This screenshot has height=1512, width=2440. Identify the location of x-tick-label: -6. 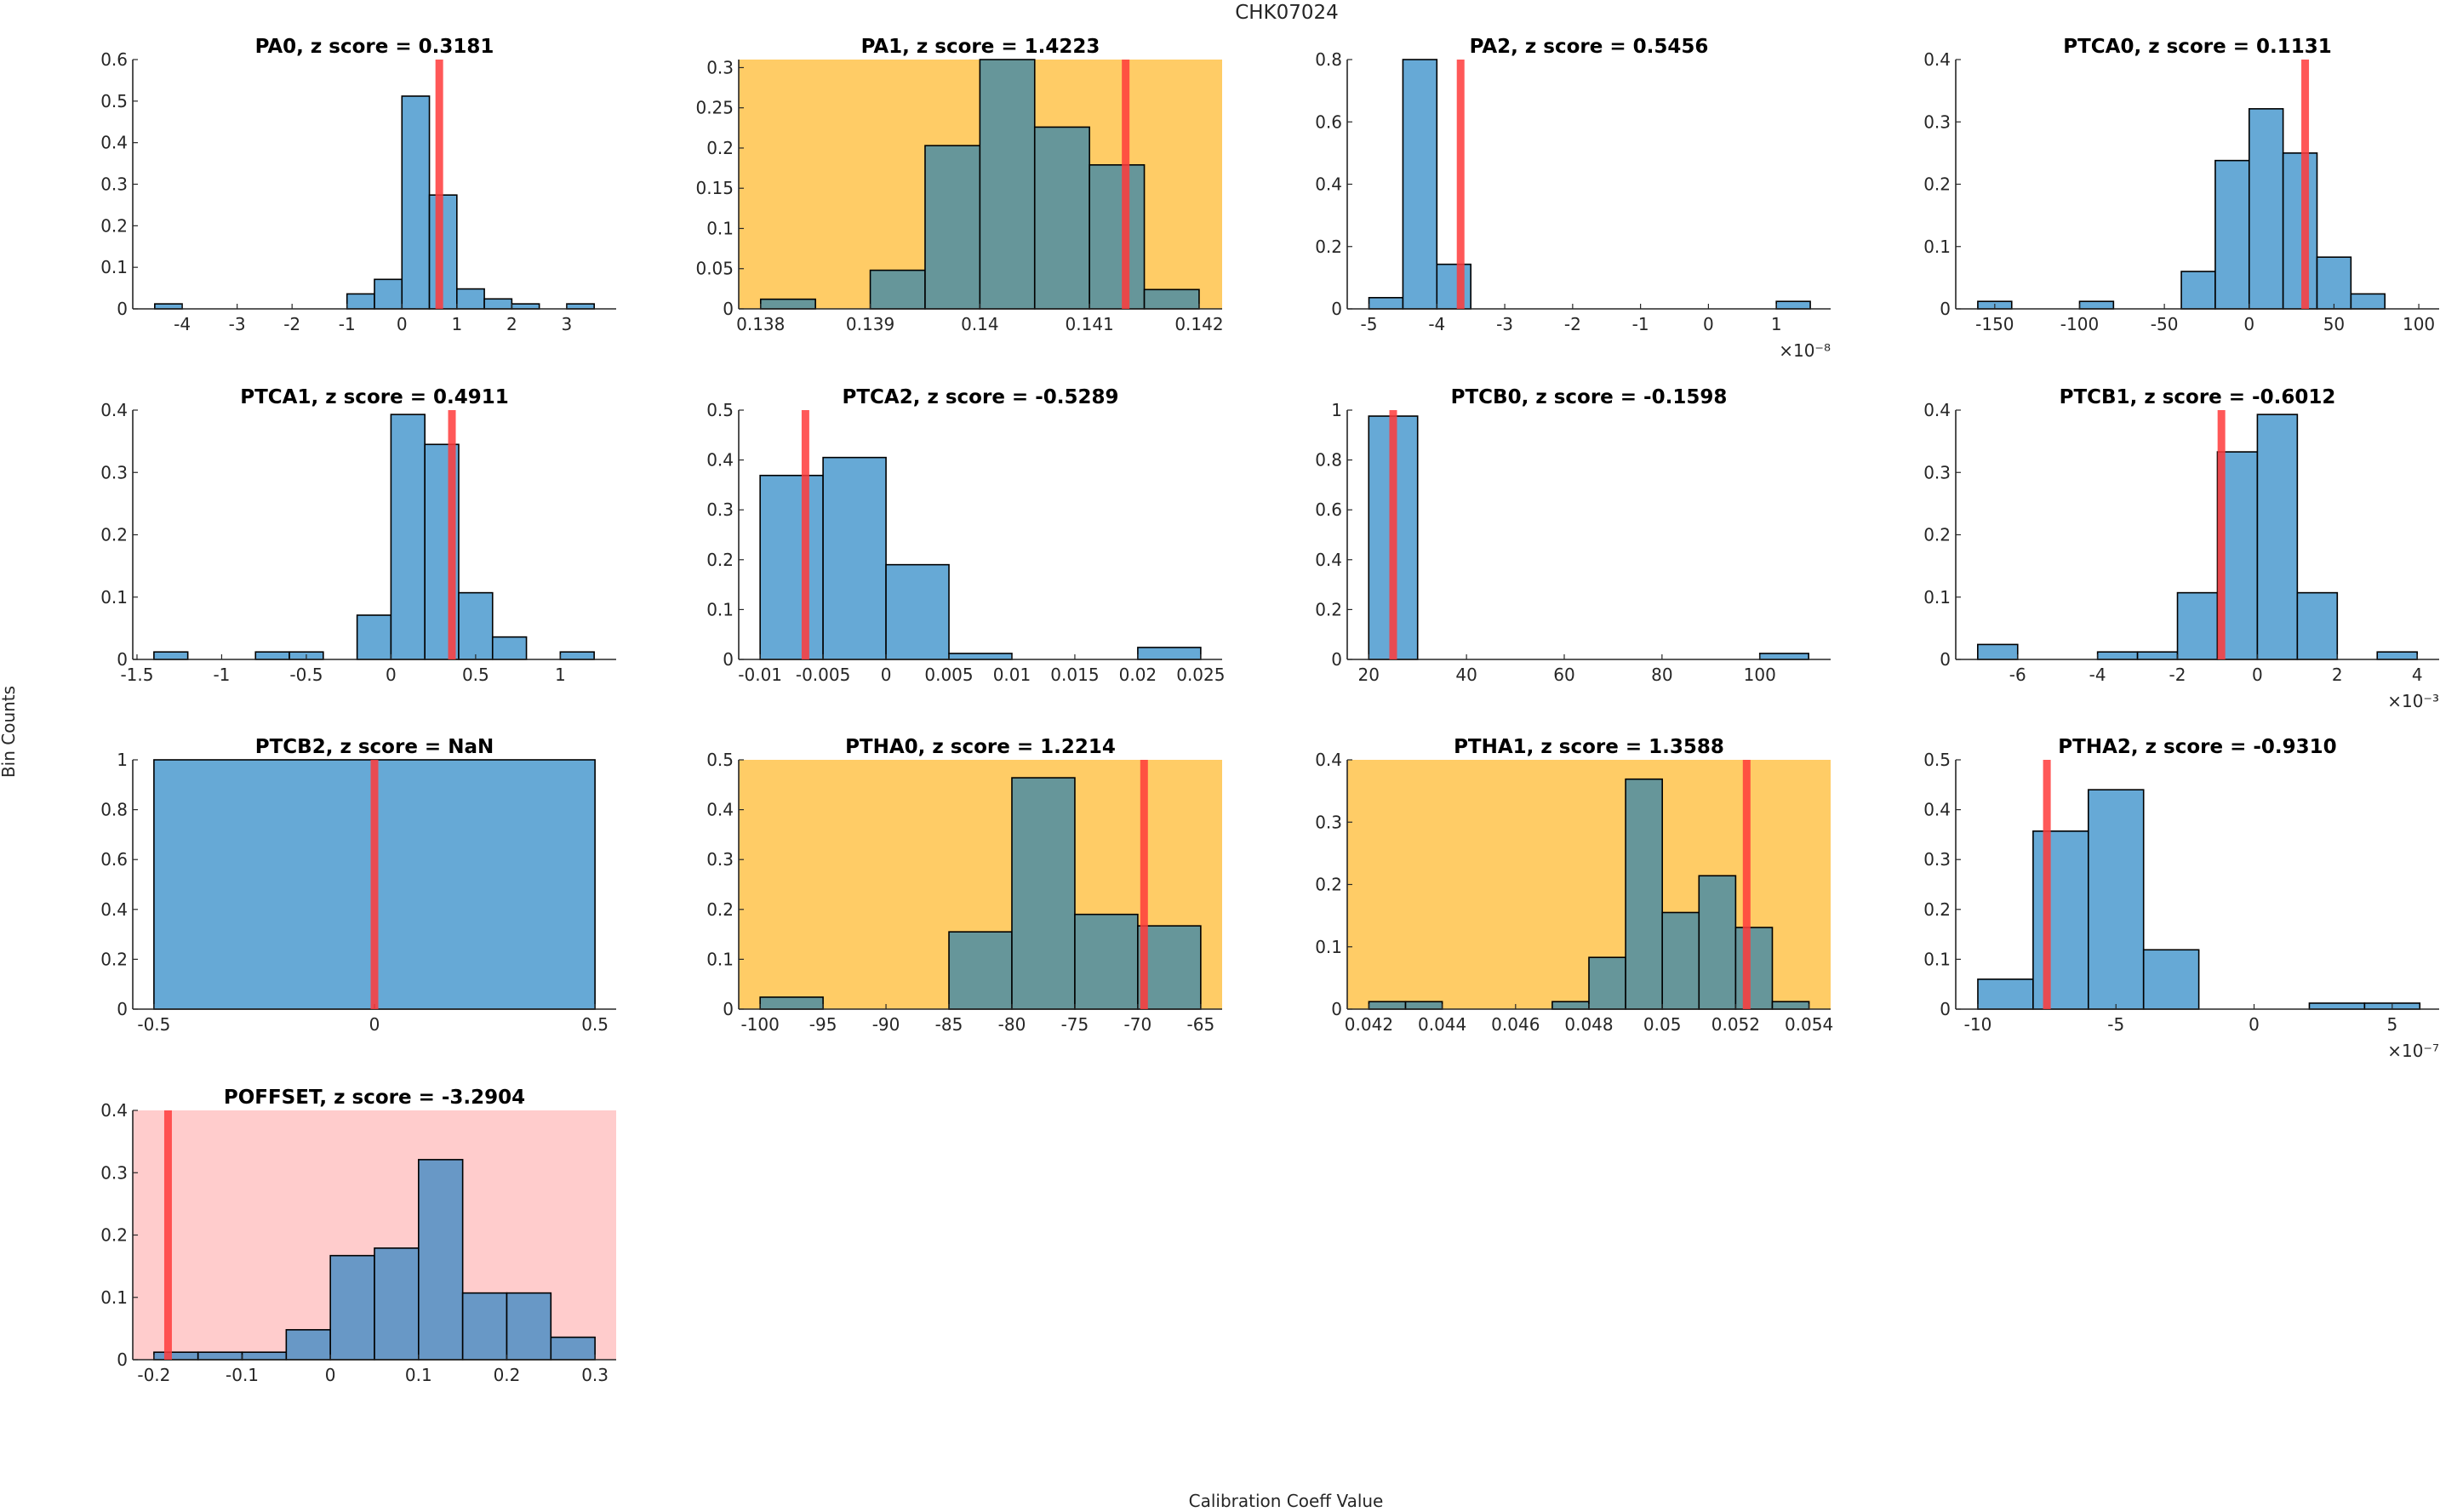
(2017, 675).